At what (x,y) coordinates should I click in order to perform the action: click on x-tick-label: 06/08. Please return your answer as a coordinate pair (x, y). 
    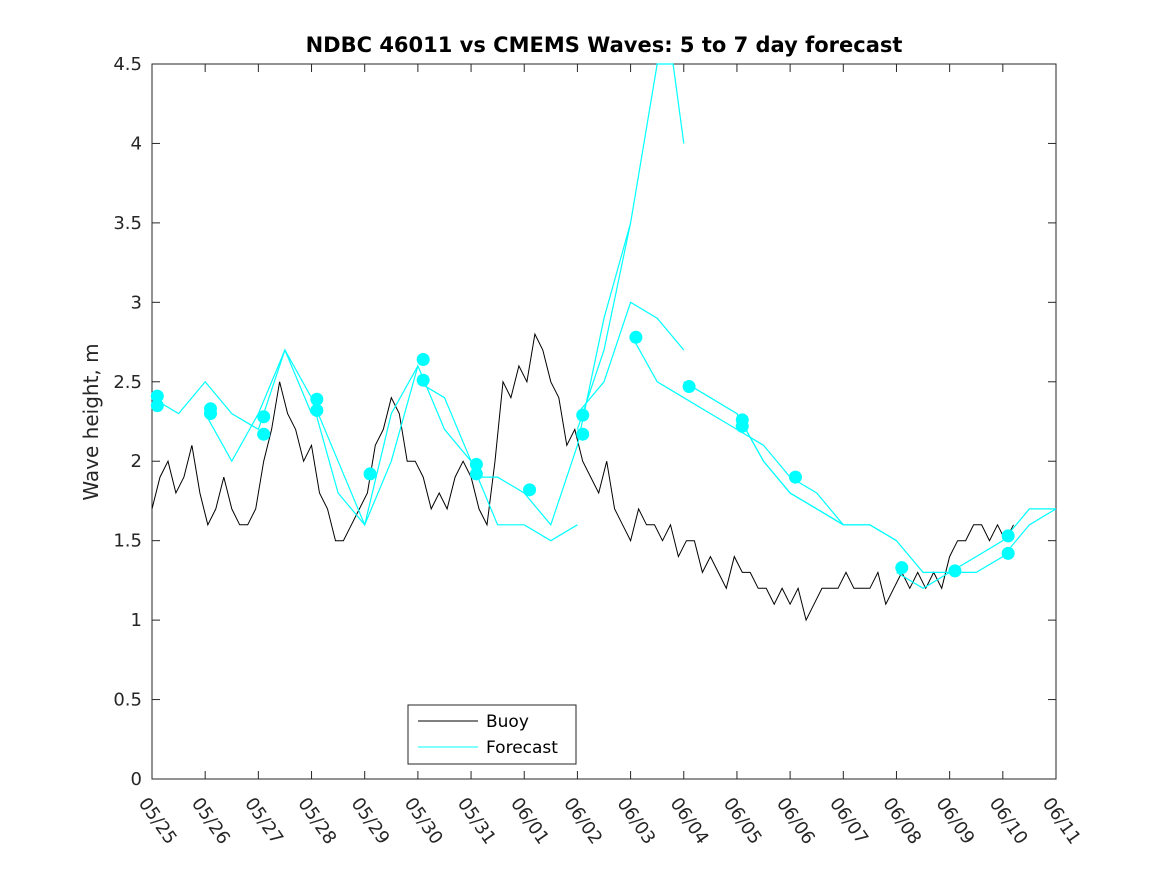
    Looking at the image, I should click on (901, 821).